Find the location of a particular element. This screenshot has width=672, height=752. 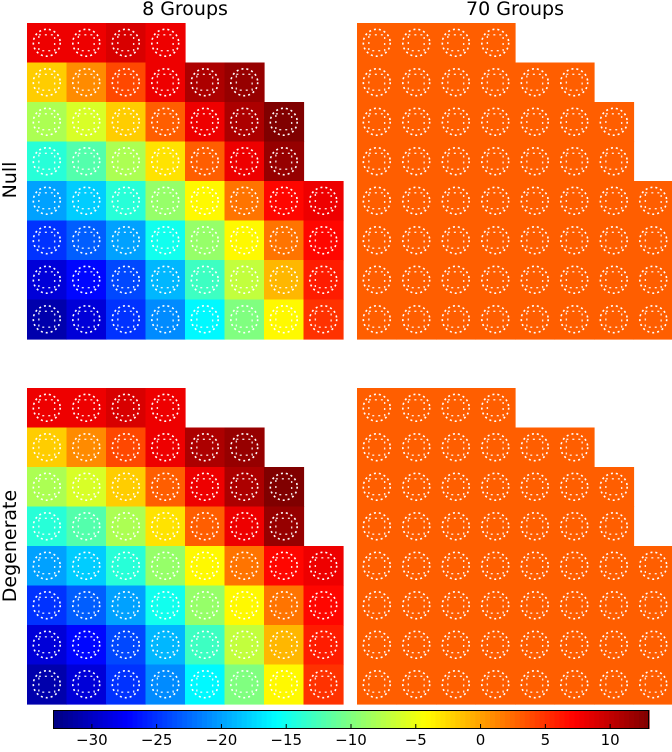

colorbar-tick-label: 0 is located at coordinates (480, 740).